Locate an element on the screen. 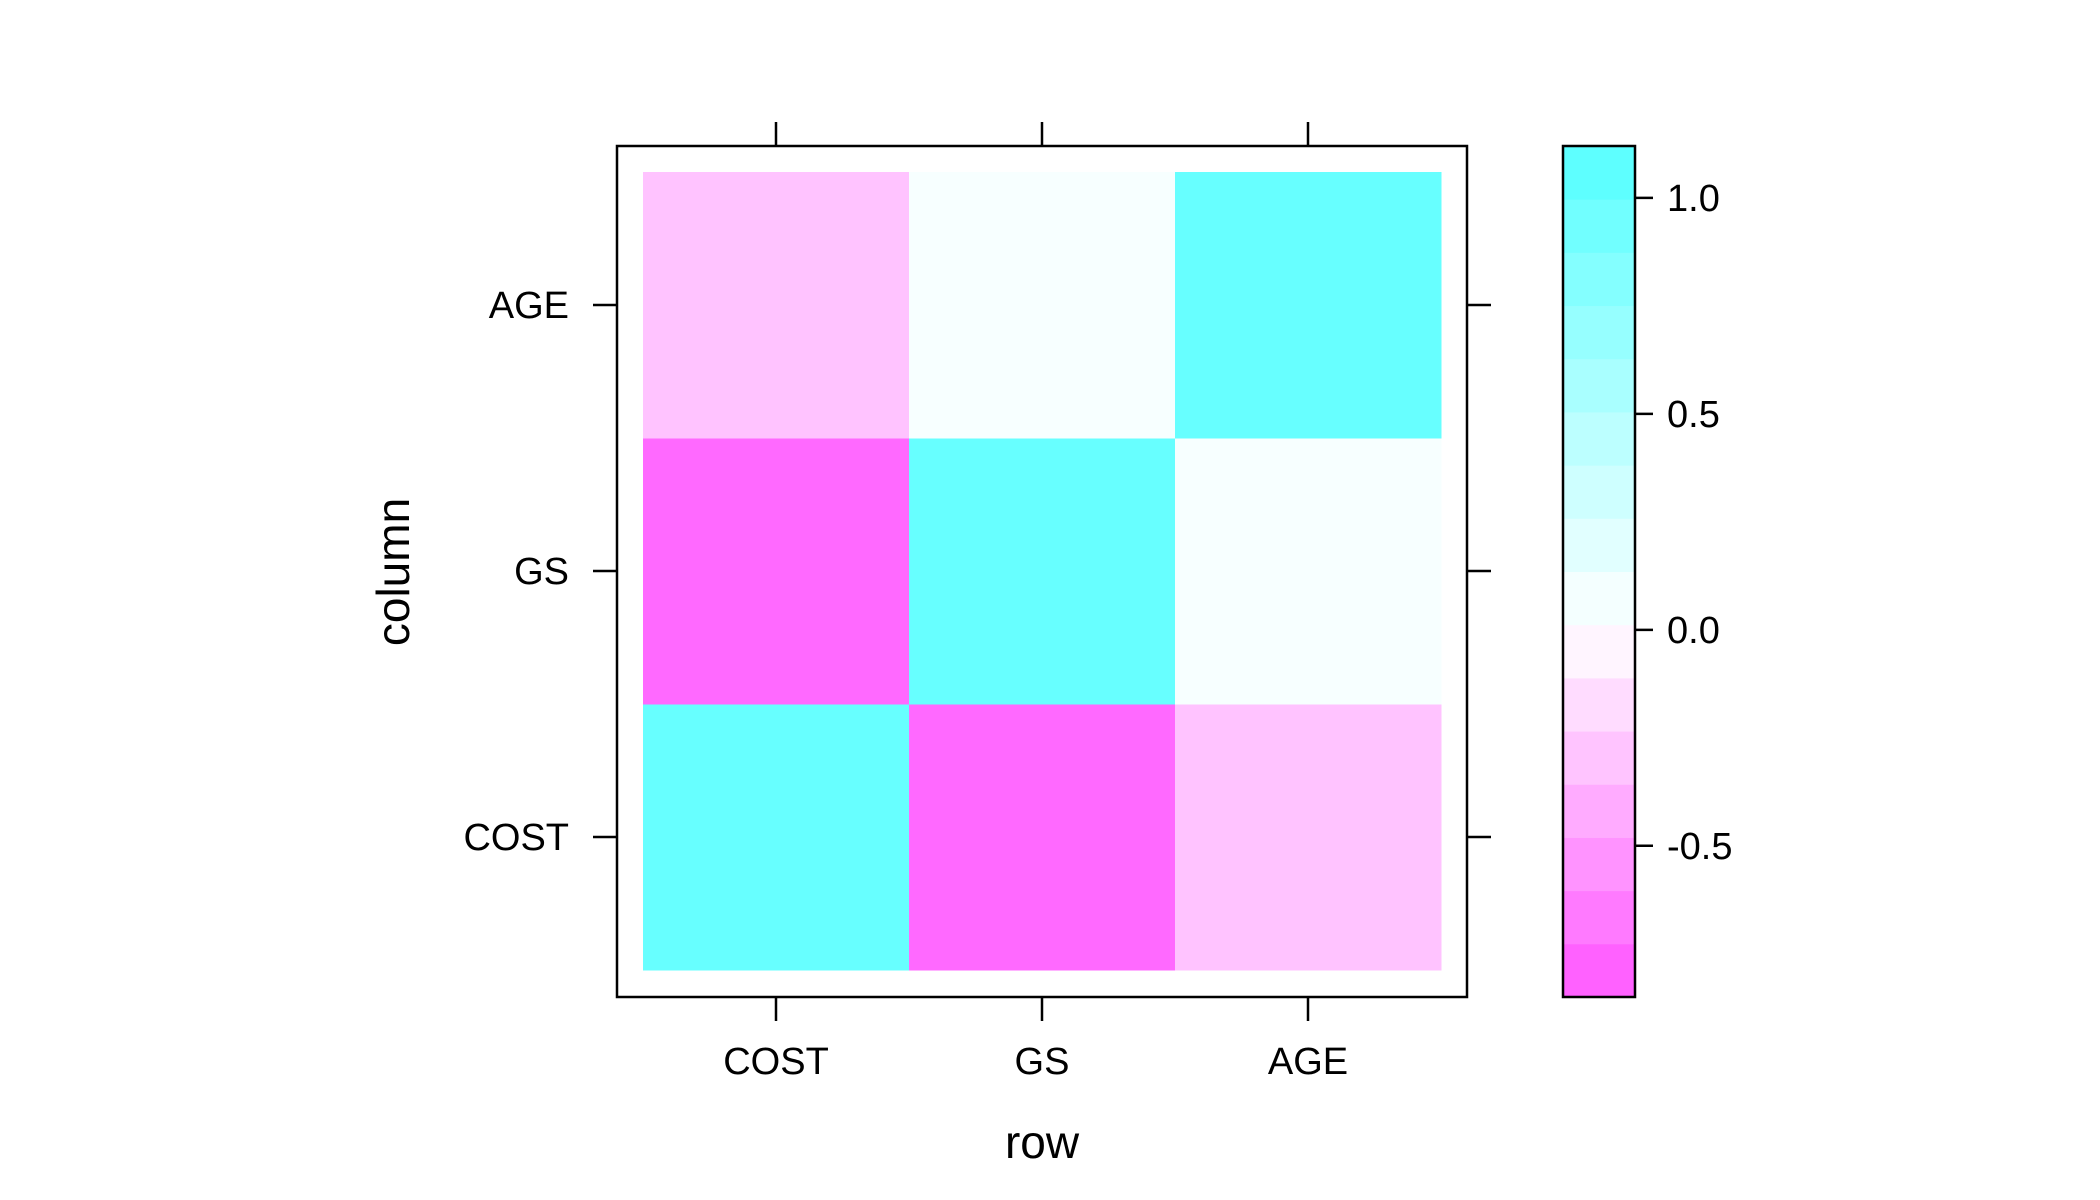 Image resolution: width=2100 pixels, height=1200 pixels. colorbar-tick-label: 0.5 is located at coordinates (1693, 415).